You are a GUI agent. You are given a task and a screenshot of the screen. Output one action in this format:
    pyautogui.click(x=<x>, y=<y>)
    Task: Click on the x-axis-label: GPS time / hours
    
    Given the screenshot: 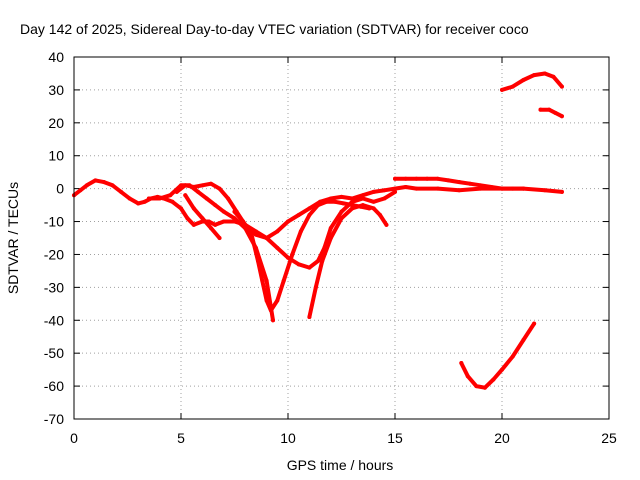 What is the action you would take?
    pyautogui.click(x=340, y=465)
    